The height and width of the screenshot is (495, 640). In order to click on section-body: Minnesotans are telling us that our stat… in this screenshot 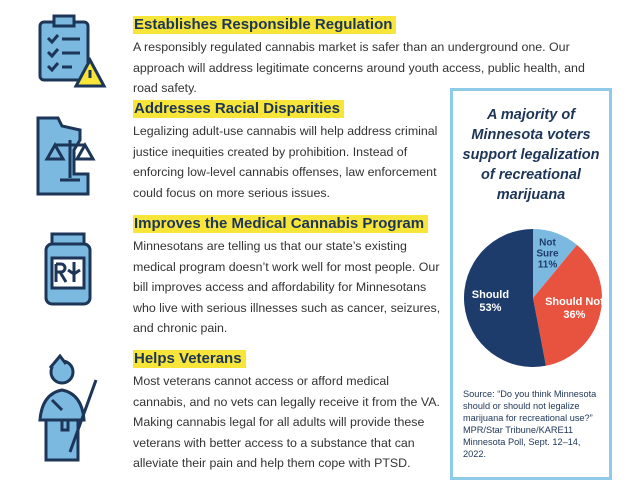, I will do `click(287, 287)`.